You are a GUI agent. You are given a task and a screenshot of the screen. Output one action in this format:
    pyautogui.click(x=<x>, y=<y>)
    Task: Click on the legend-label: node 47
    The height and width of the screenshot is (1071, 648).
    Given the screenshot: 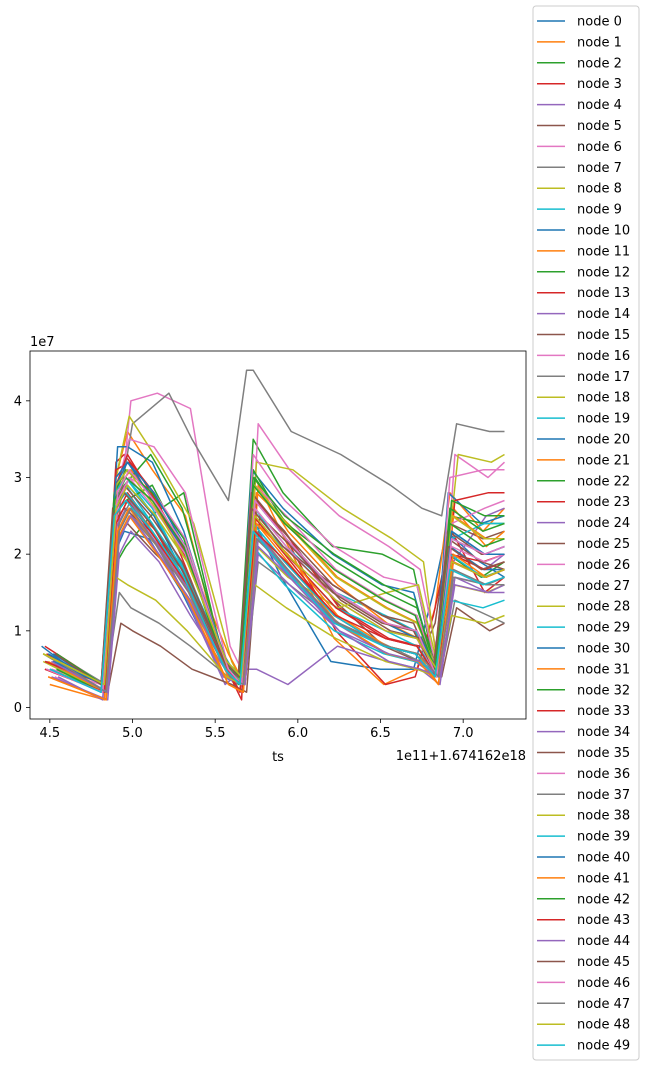 What is the action you would take?
    pyautogui.click(x=603, y=1004)
    